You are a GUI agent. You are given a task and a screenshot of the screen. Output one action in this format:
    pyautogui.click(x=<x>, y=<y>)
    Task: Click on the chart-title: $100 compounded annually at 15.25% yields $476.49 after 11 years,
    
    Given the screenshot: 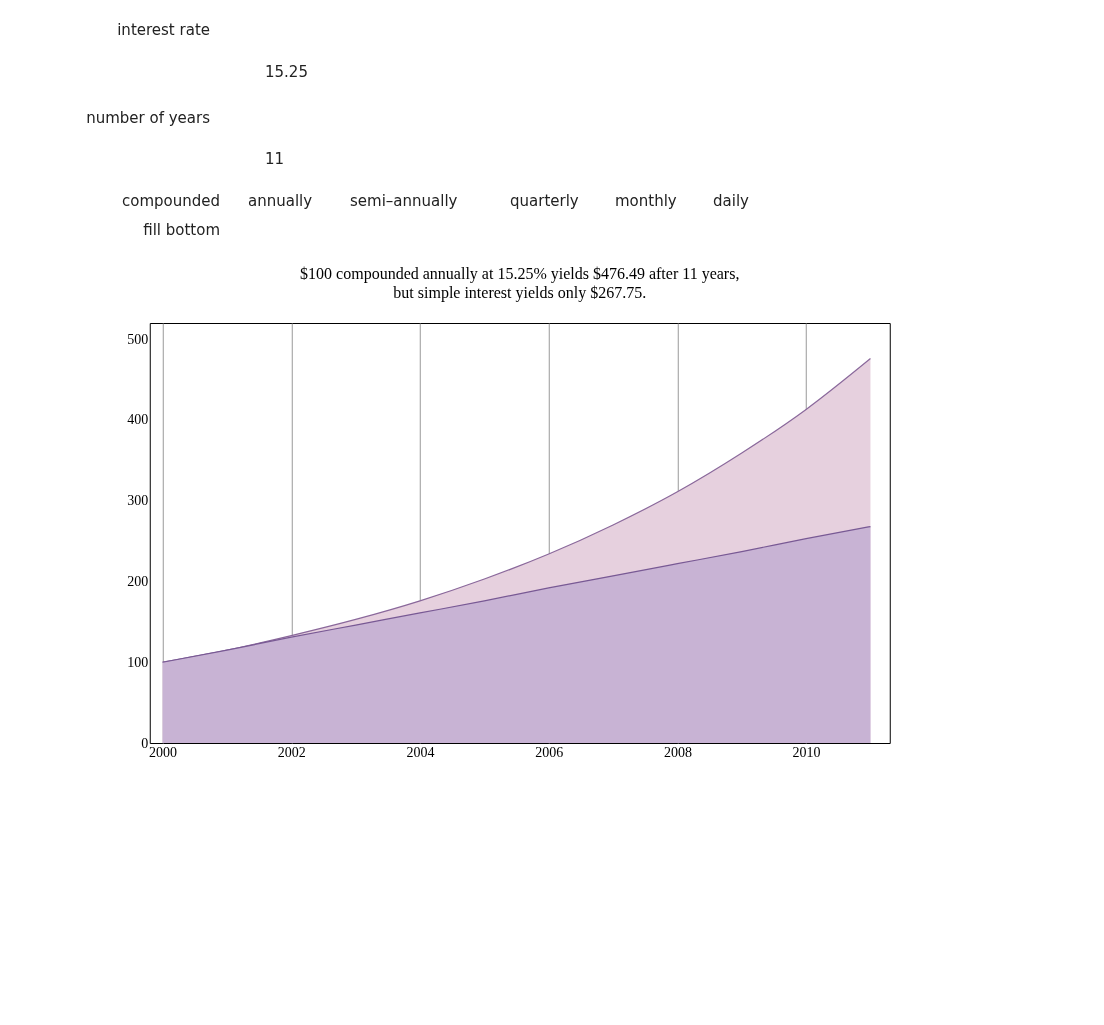 What is the action you would take?
    pyautogui.click(x=520, y=274)
    